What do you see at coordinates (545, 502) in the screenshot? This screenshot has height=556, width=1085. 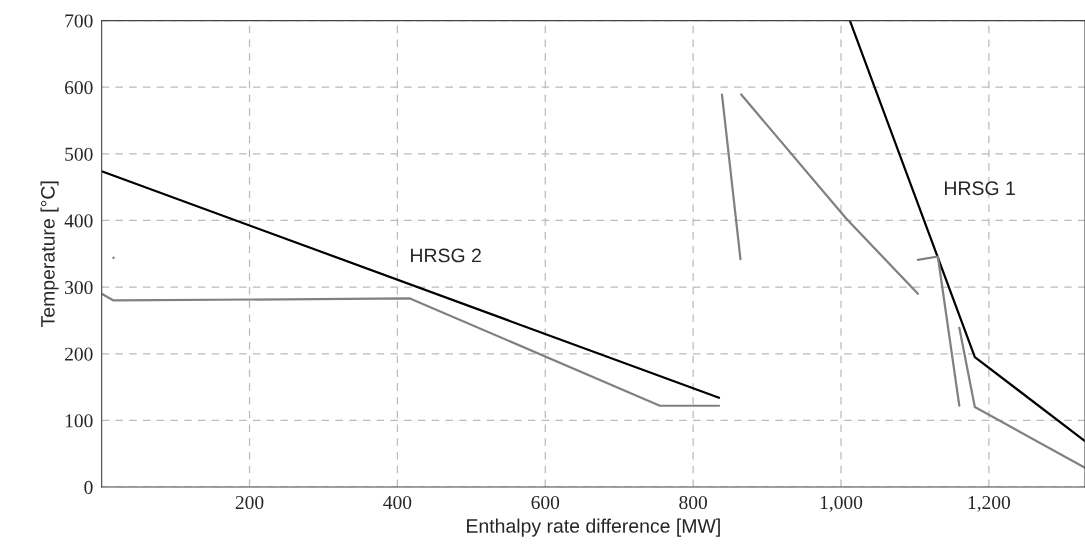 I see `x-tick-label: 600` at bounding box center [545, 502].